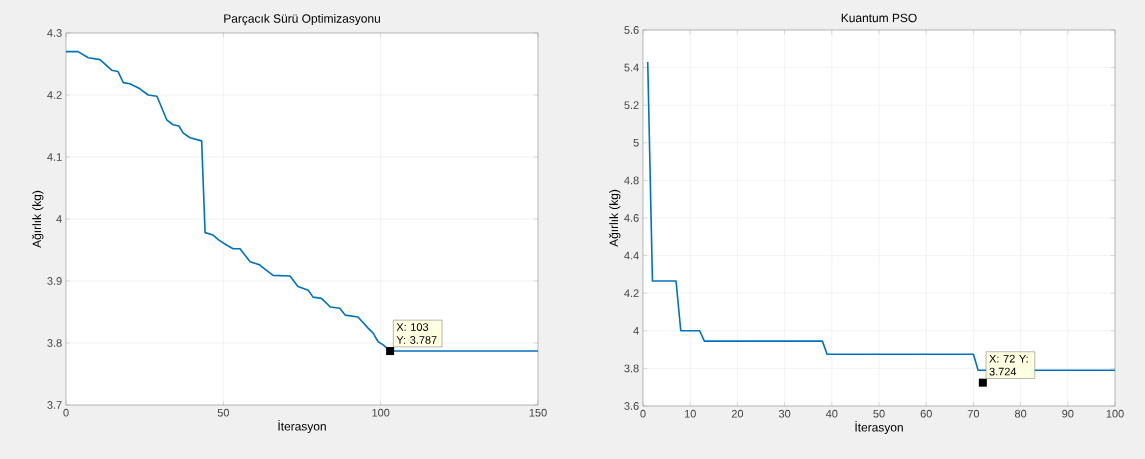  What do you see at coordinates (1068, 413) in the screenshot?
I see `x-tick-label: 90` at bounding box center [1068, 413].